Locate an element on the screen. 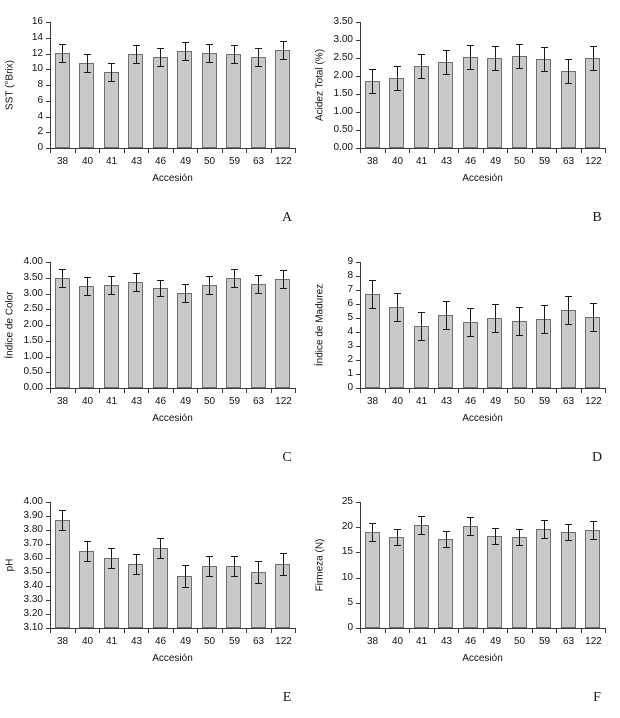  y-tick-label: 3.30 is located at coordinates (33, 599).